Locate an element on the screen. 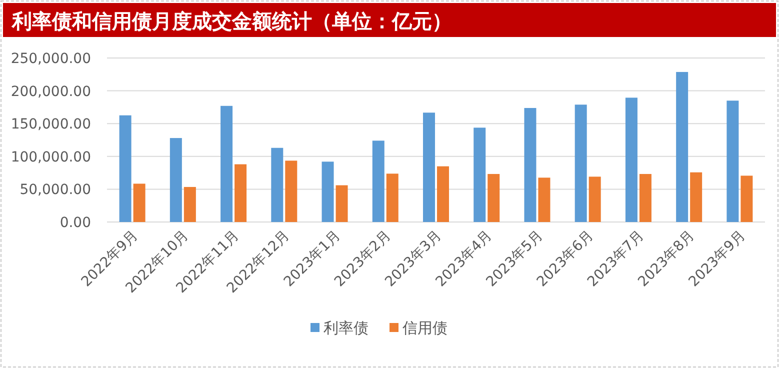 Image resolution: width=779 pixels, height=368 pixels. chart-title: 利率债和信用债月度成交金额统计（单位：亿元） is located at coordinates (231, 21).